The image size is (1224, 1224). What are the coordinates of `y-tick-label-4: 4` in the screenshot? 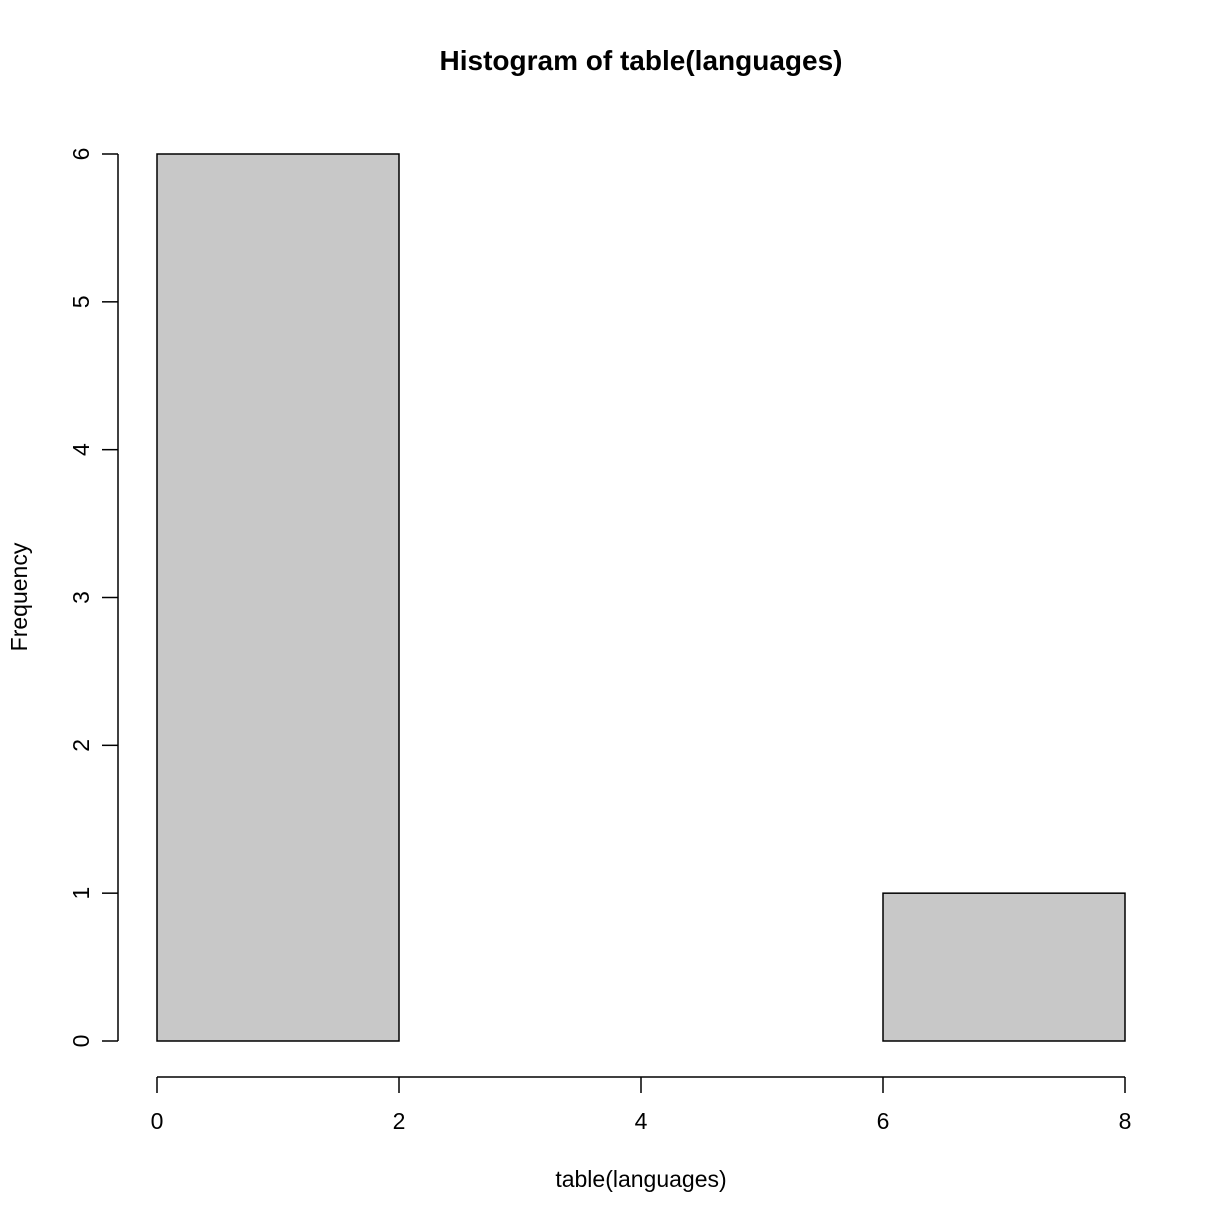 It's located at (81, 449).